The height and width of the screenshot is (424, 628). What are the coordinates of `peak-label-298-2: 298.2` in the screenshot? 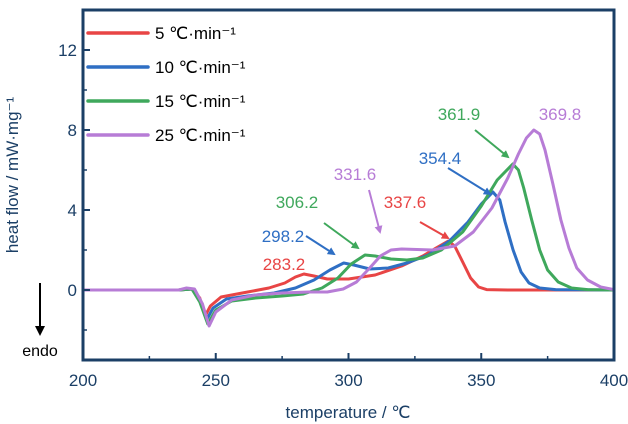 It's located at (283, 236).